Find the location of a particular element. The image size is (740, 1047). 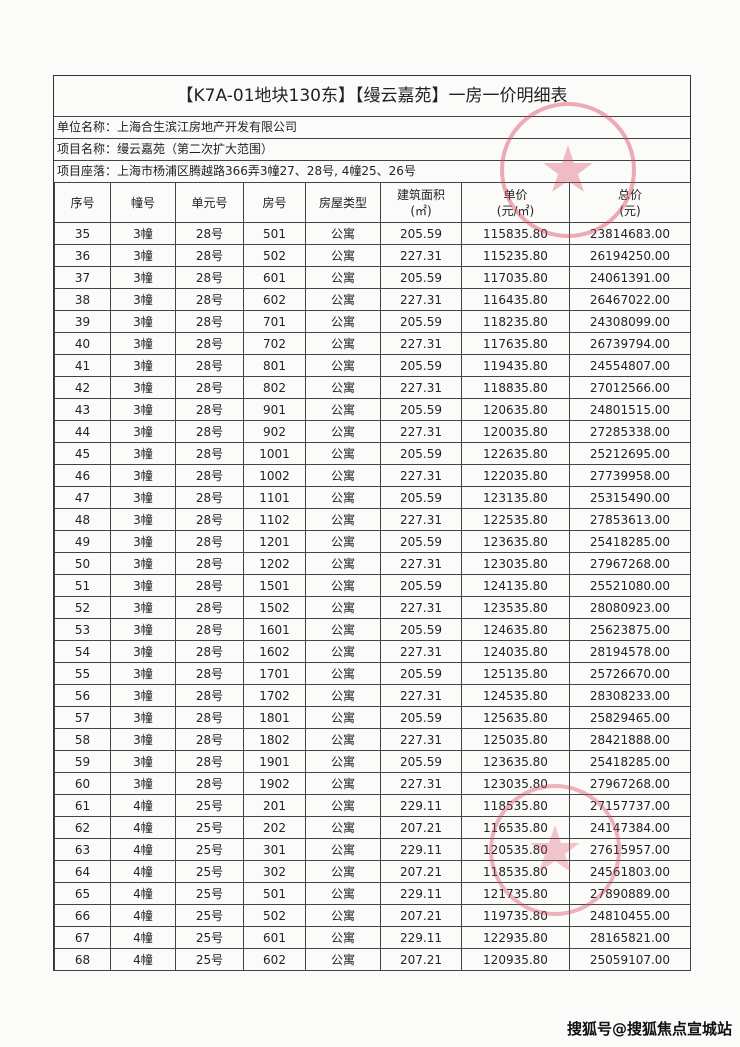

table-cell: 53 is located at coordinates (82, 629).